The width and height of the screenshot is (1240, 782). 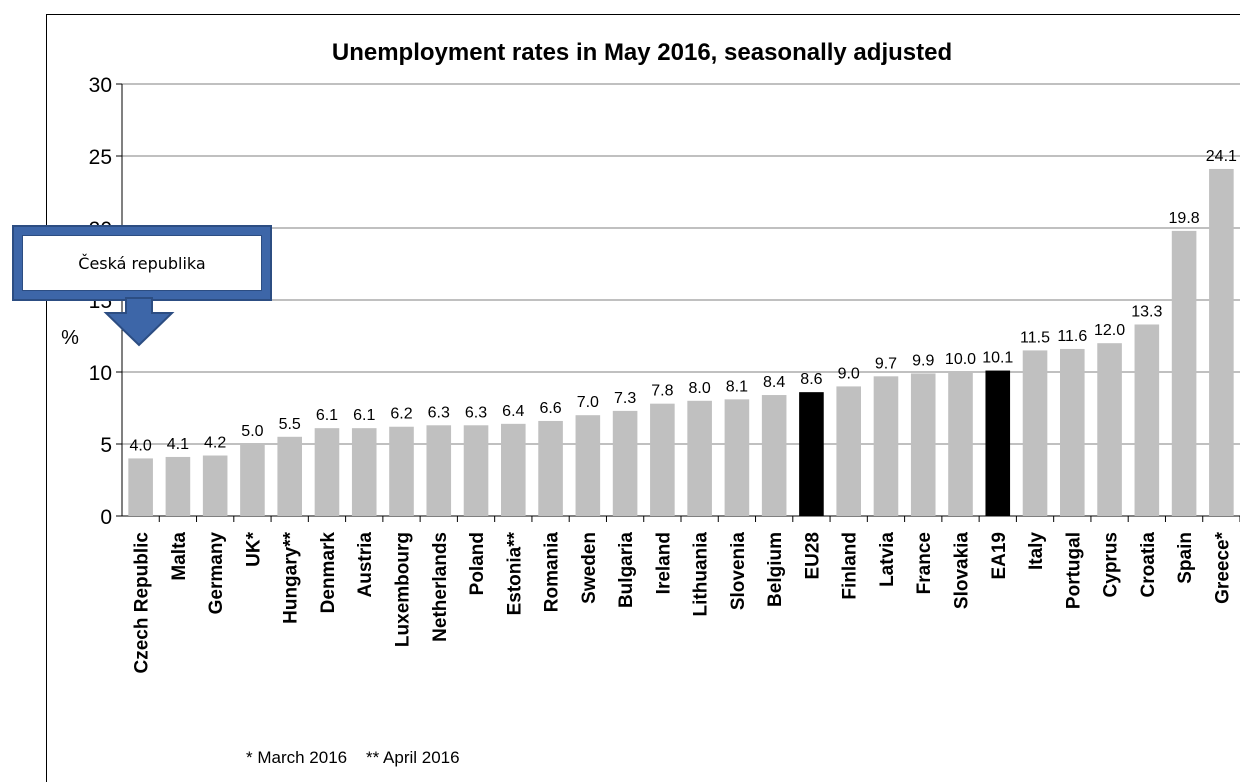 What do you see at coordinates (252, 431) in the screenshot?
I see `data-label: 5.0` at bounding box center [252, 431].